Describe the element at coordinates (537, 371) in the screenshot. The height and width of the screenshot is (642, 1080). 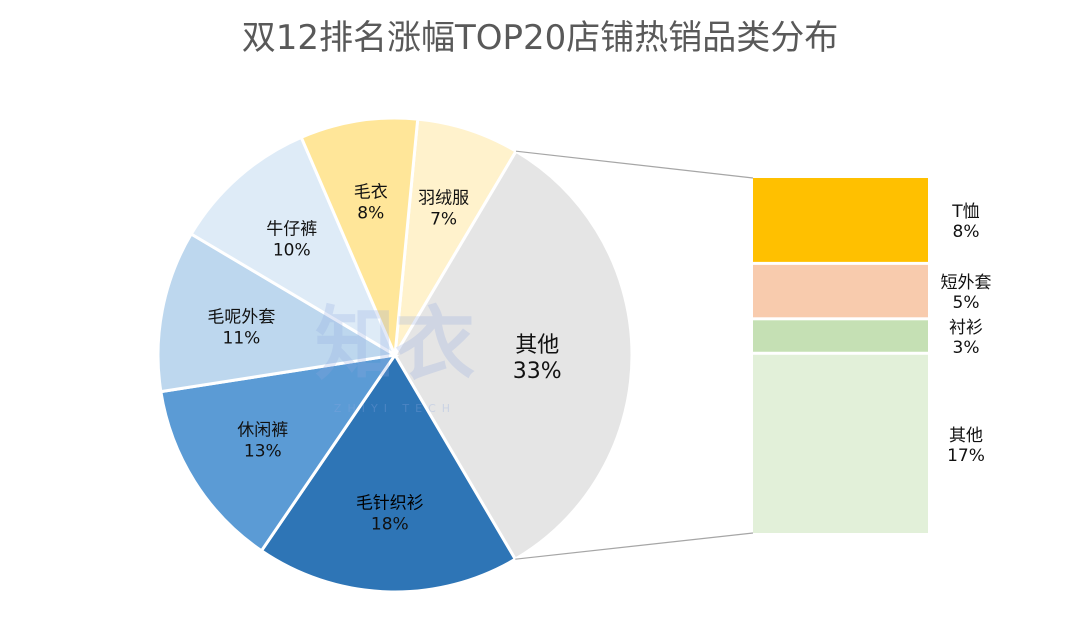
I see `slice-value-label: 33%` at that location.